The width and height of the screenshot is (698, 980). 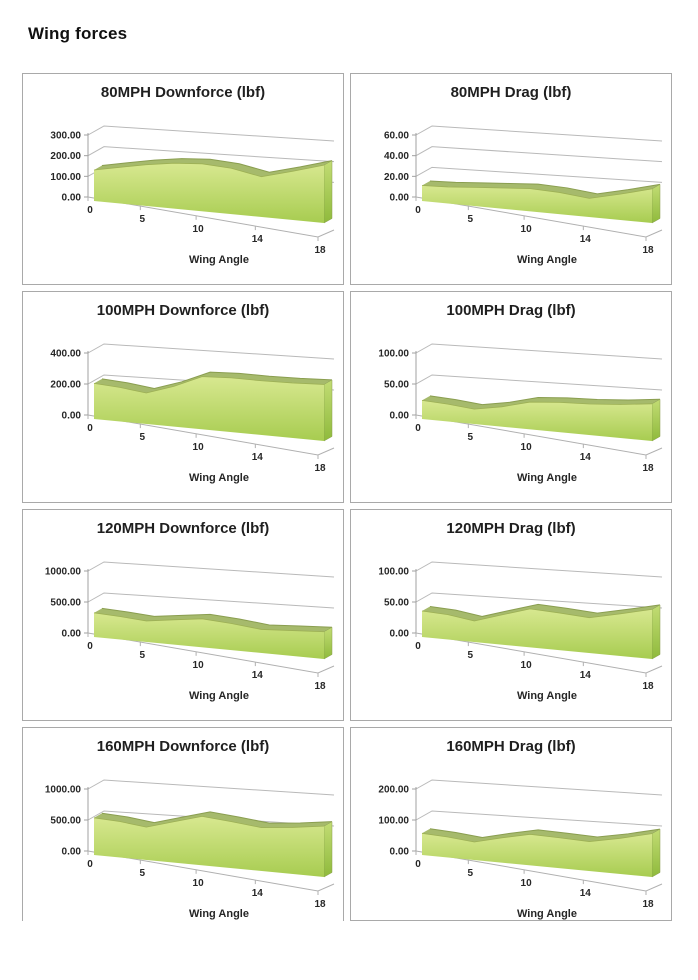 What do you see at coordinates (520, 631) in the screenshot?
I see `chart-plot: 0.00 50.00 100.00 0 5 10 14 18 Wing Angle` at bounding box center [520, 631].